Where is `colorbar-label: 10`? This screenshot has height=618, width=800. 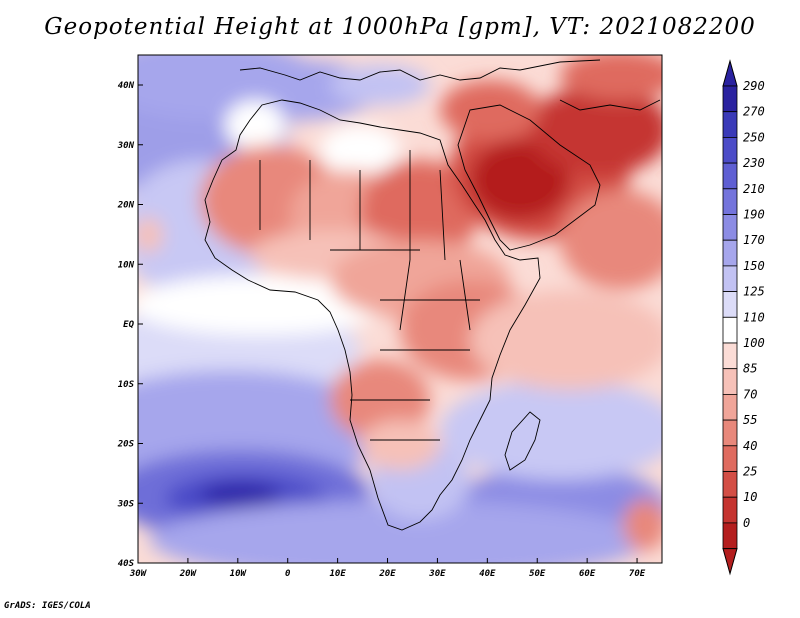
colorbar-label: 10 is located at coordinates (750, 497).